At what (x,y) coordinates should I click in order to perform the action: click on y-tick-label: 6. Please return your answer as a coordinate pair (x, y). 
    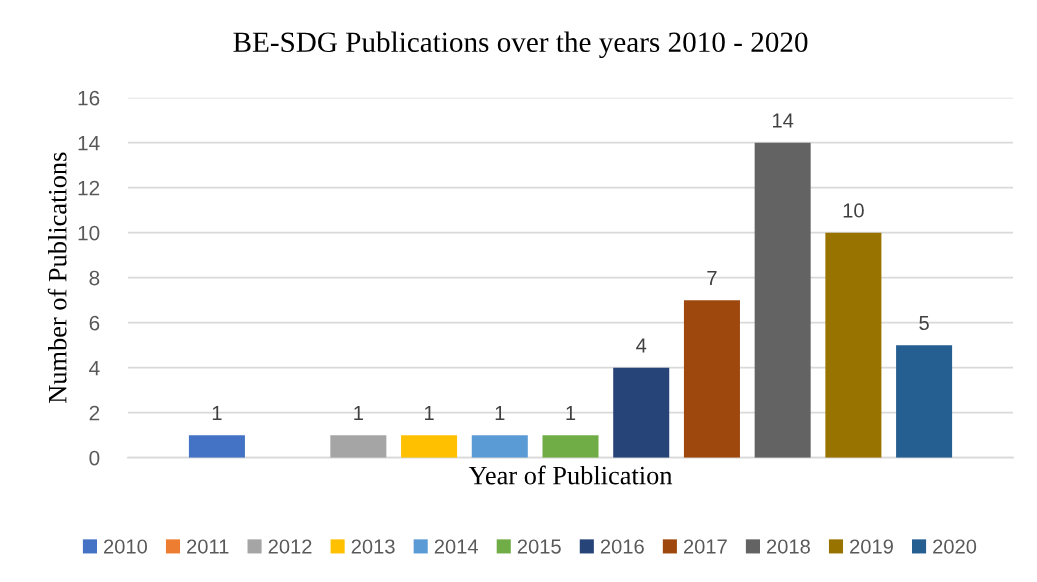
    Looking at the image, I should click on (94, 323).